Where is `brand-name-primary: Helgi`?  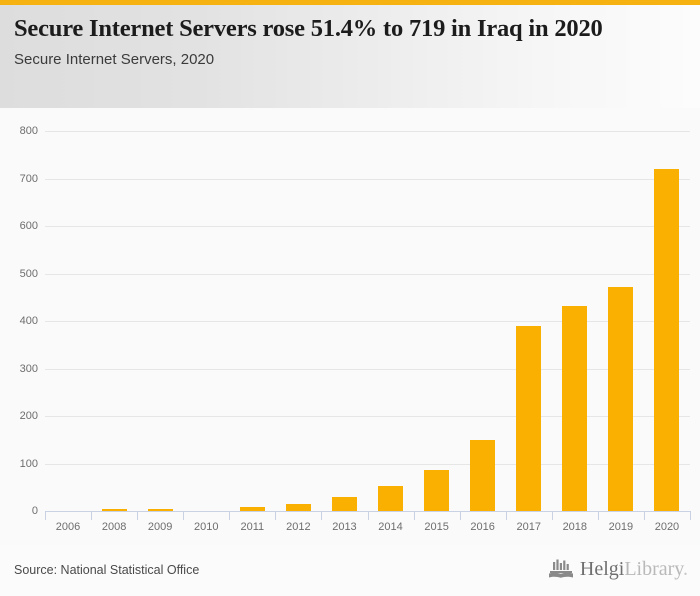
brand-name-primary: Helgi is located at coordinates (602, 569).